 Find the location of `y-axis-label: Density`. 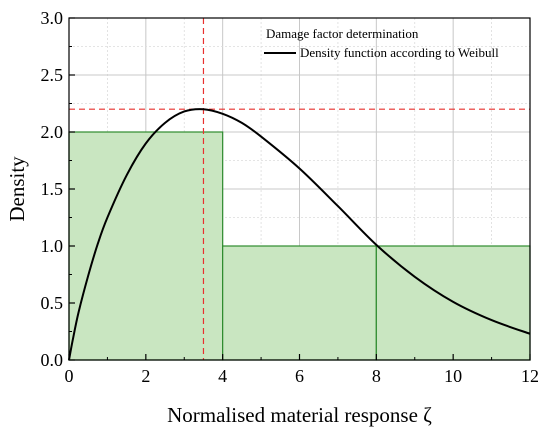

y-axis-label: Density is located at coordinates (17, 189).